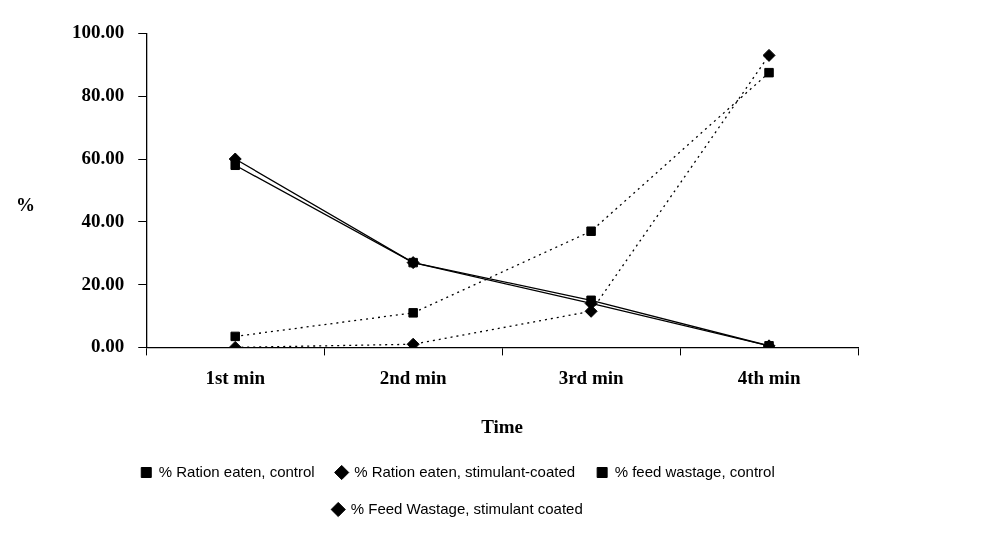  What do you see at coordinates (413, 377) in the screenshot?
I see `x-tick-label: 2nd min` at bounding box center [413, 377].